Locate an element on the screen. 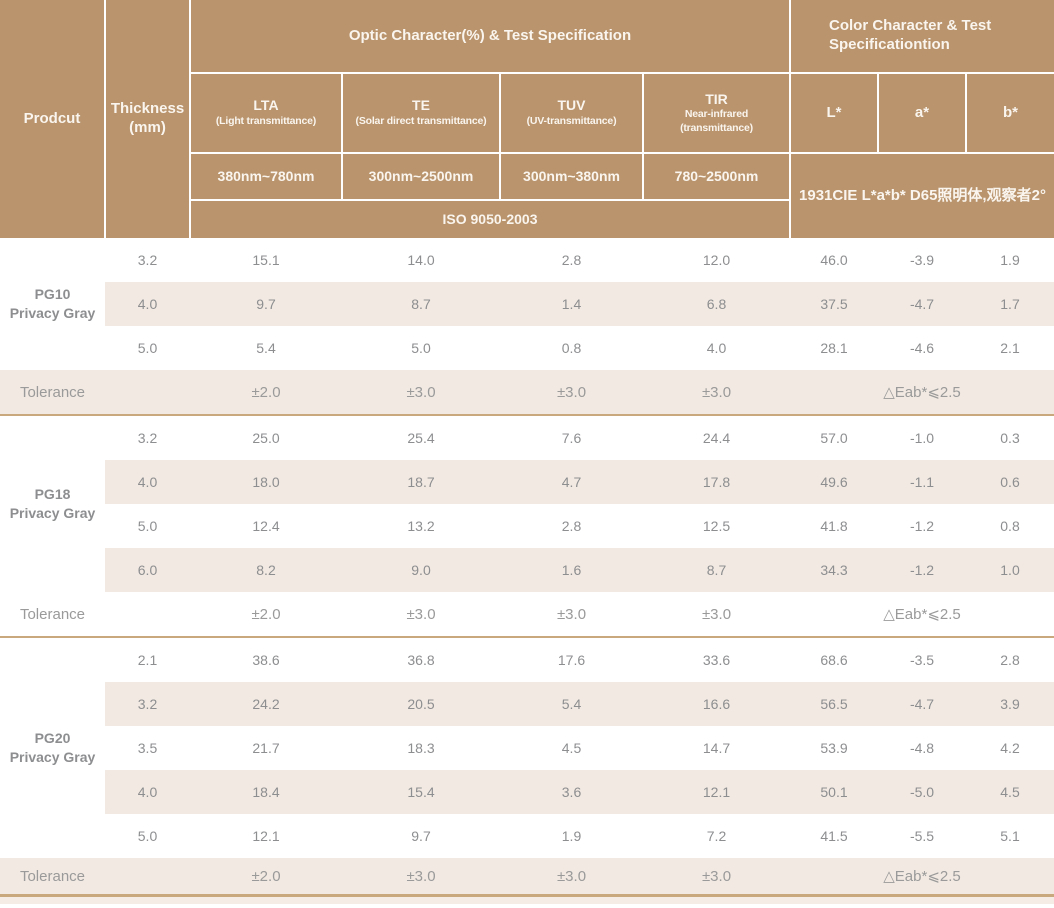  data-value: 8.2 is located at coordinates (266, 570).